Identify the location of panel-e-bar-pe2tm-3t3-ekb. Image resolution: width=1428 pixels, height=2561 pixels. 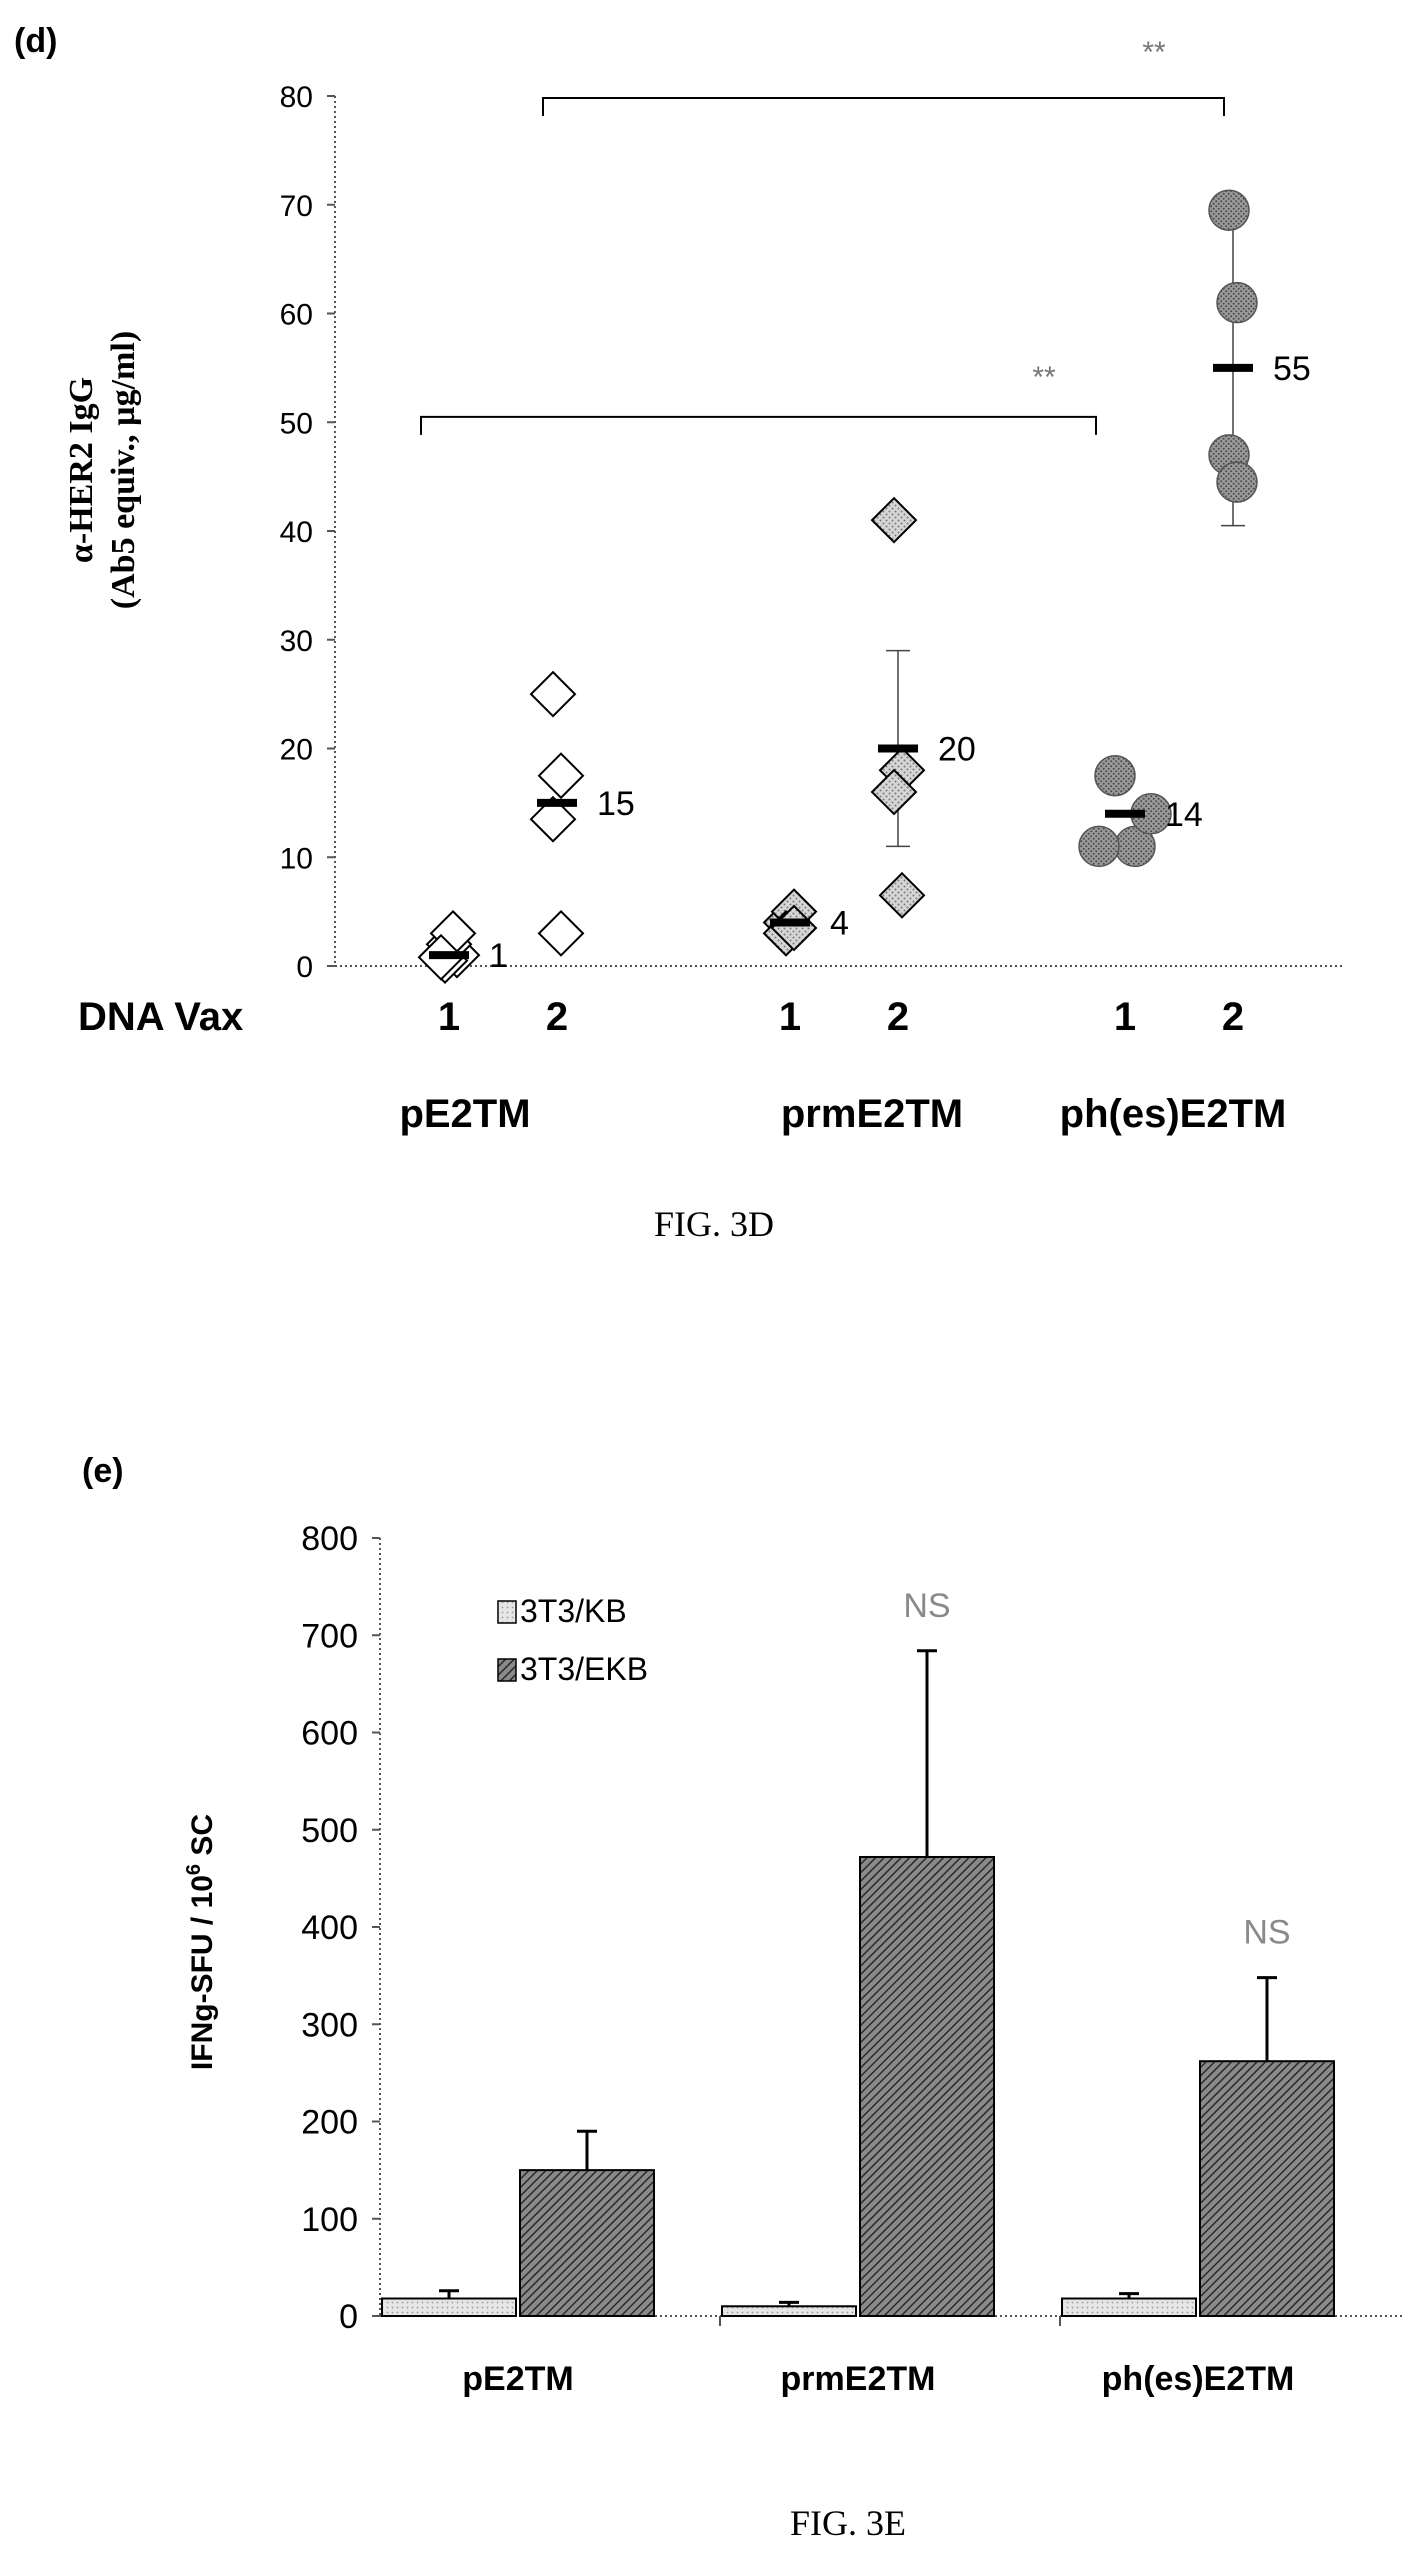
(587, 2243).